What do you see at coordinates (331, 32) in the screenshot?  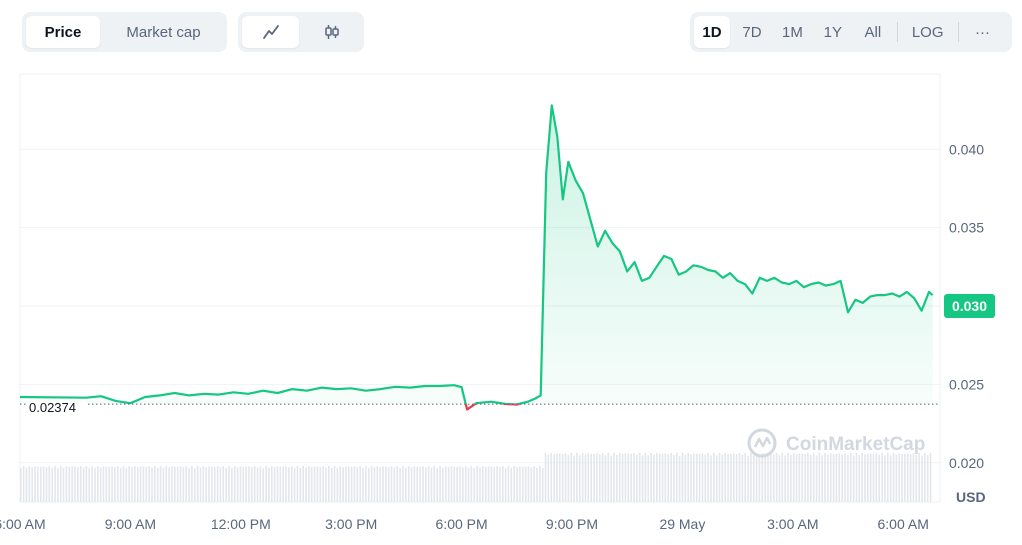 I see `candlestick-button` at bounding box center [331, 32].